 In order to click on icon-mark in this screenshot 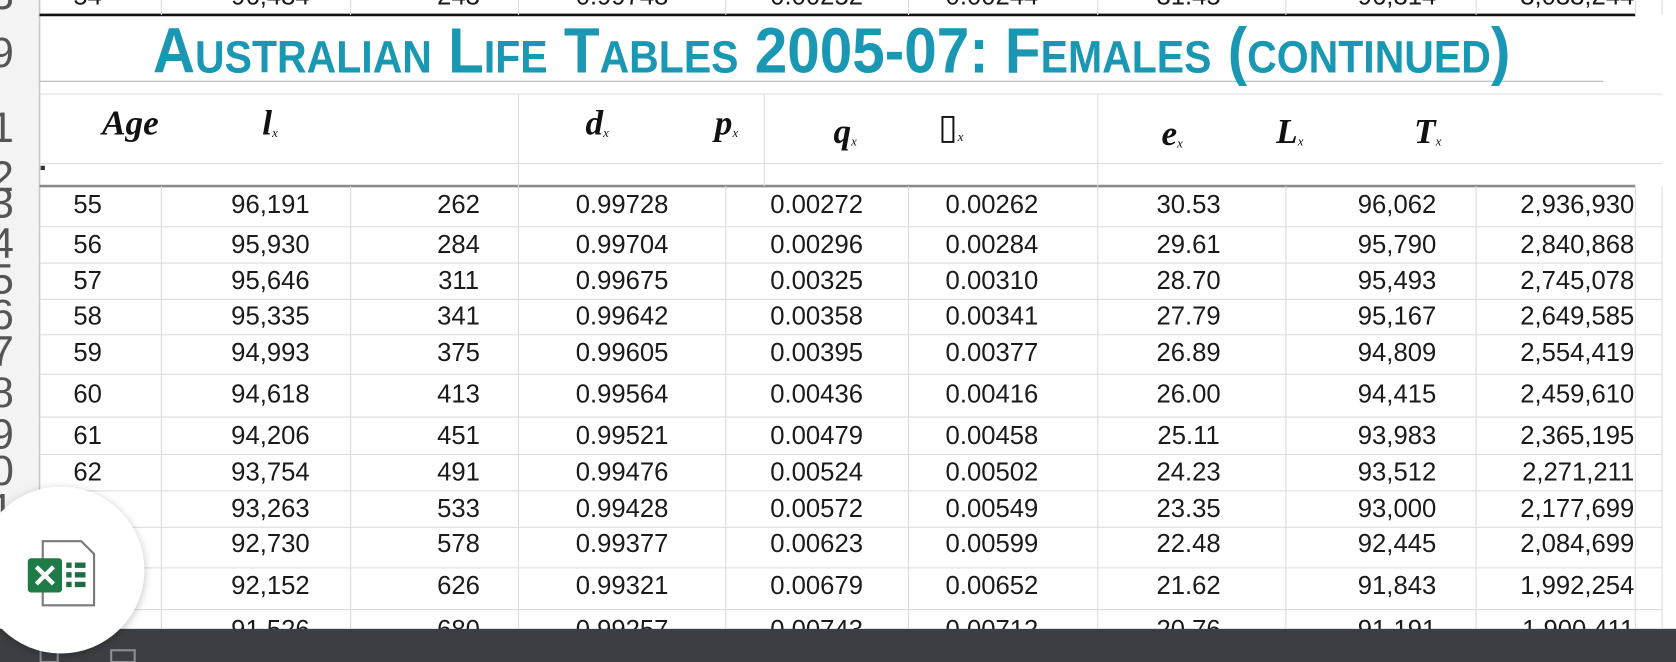, I will do `click(44, 575)`.